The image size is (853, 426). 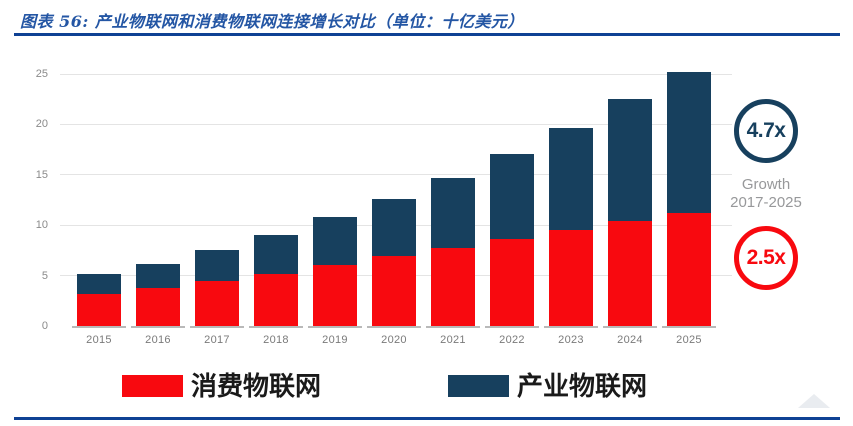 What do you see at coordinates (814, 401) in the screenshot?
I see `watermark-triangle-icon` at bounding box center [814, 401].